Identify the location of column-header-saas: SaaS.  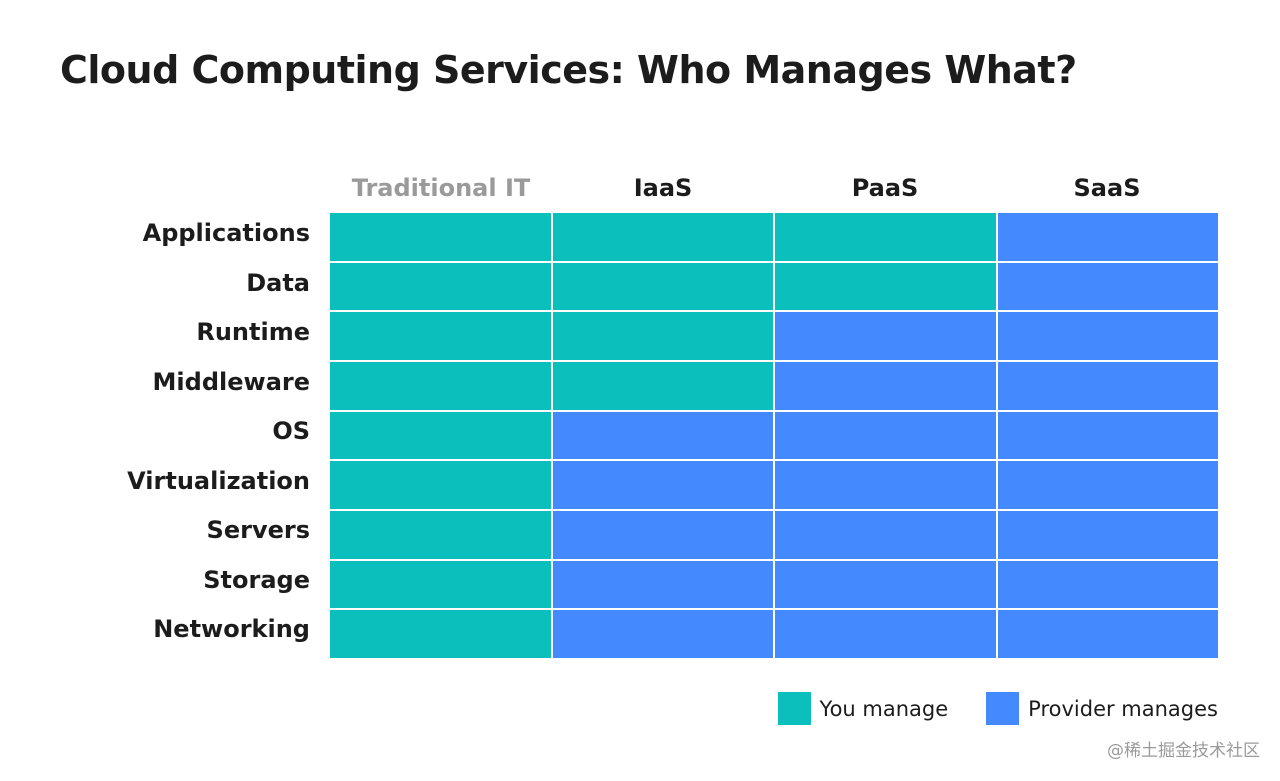
(1107, 188).